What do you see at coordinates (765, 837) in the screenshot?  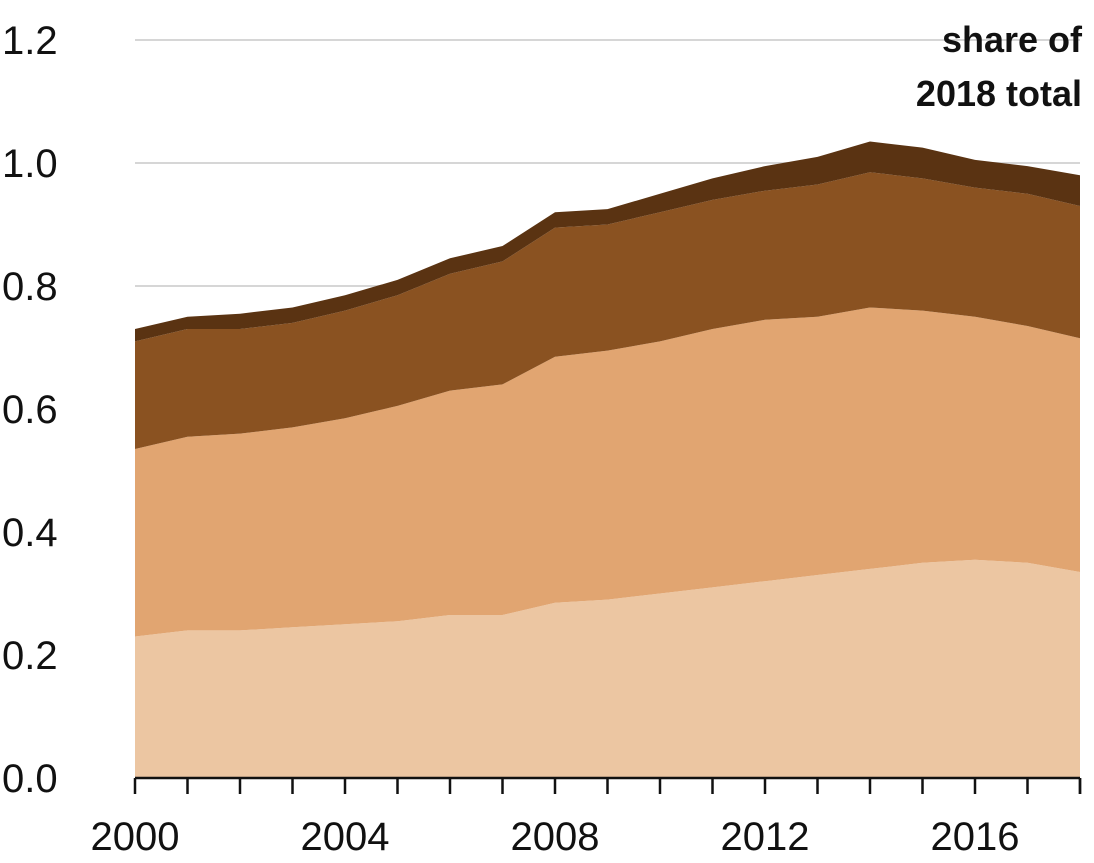 I see `x-tick-label-2012: 2012` at bounding box center [765, 837].